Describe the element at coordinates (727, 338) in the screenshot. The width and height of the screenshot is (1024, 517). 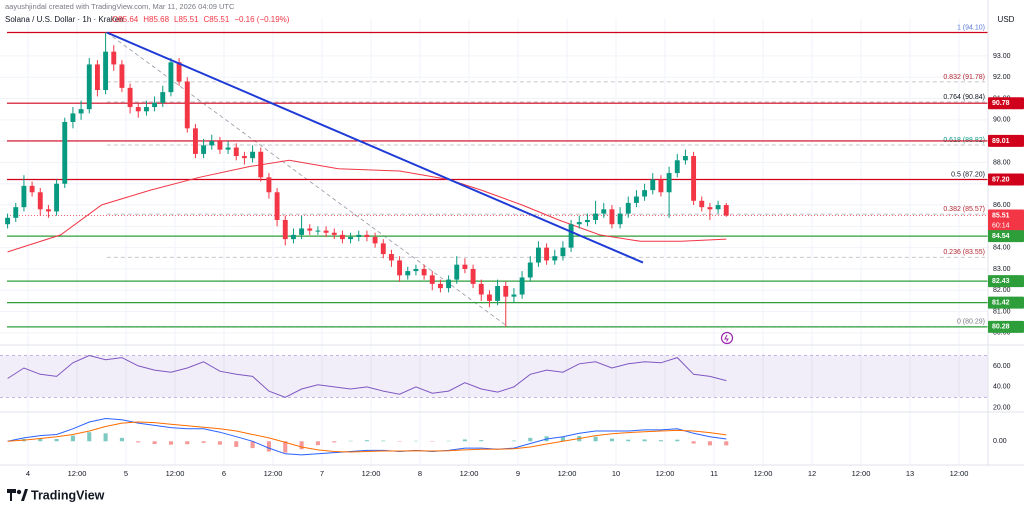
I see `alert-icon` at that location.